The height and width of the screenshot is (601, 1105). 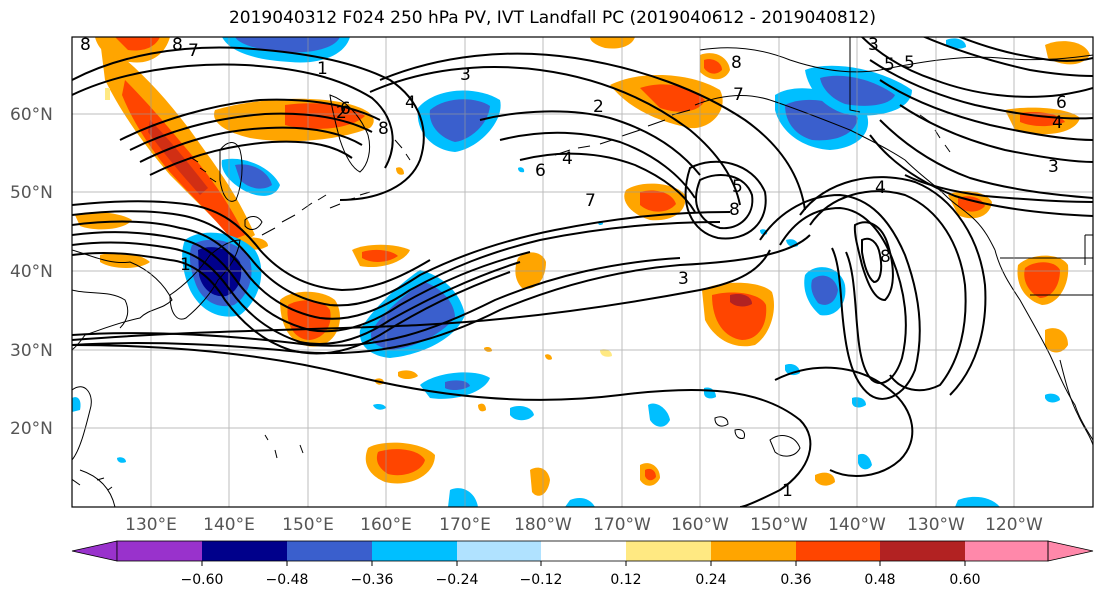 I want to click on lon-label: 140°E, so click(x=229, y=525).